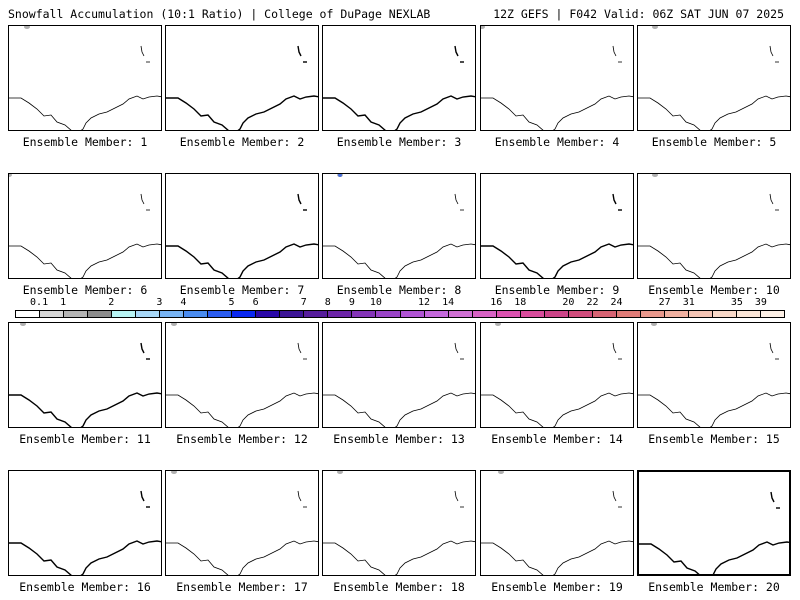 Image resolution: width=800 pixels, height=600 pixels. I want to click on panel-label: Ensemble Member: 9, so click(557, 290).